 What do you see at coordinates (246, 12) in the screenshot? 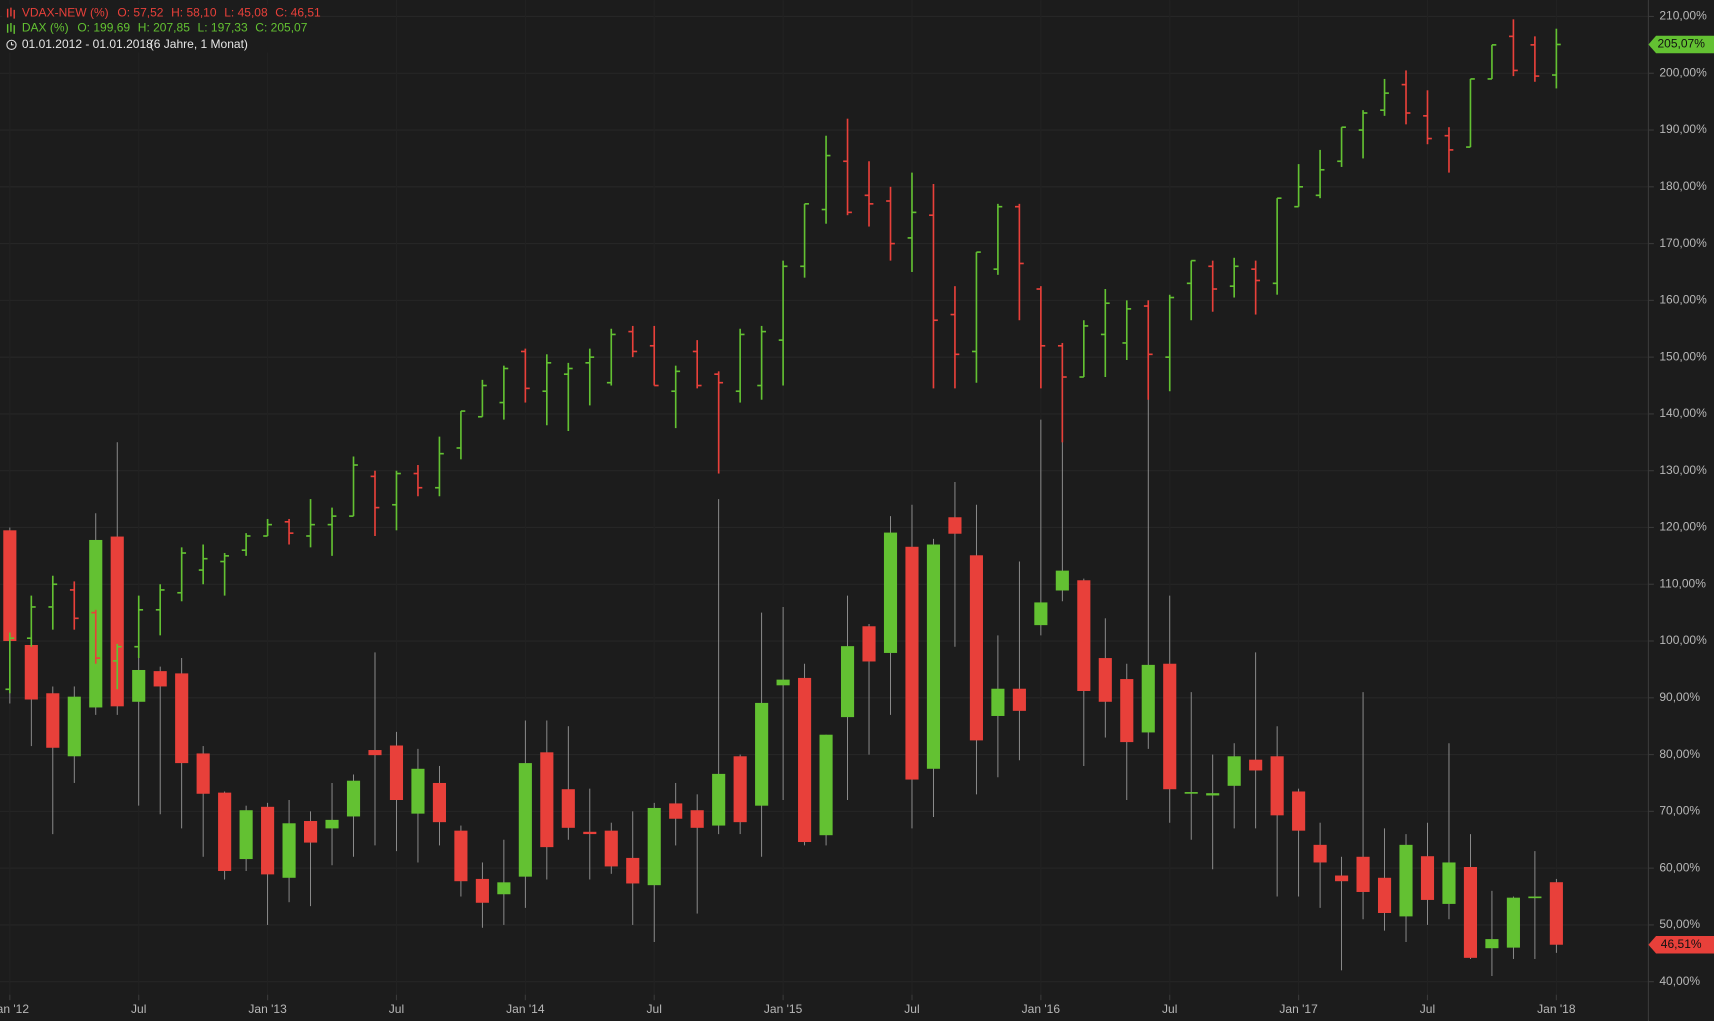
I see `legend-value: L: 45,08` at bounding box center [246, 12].